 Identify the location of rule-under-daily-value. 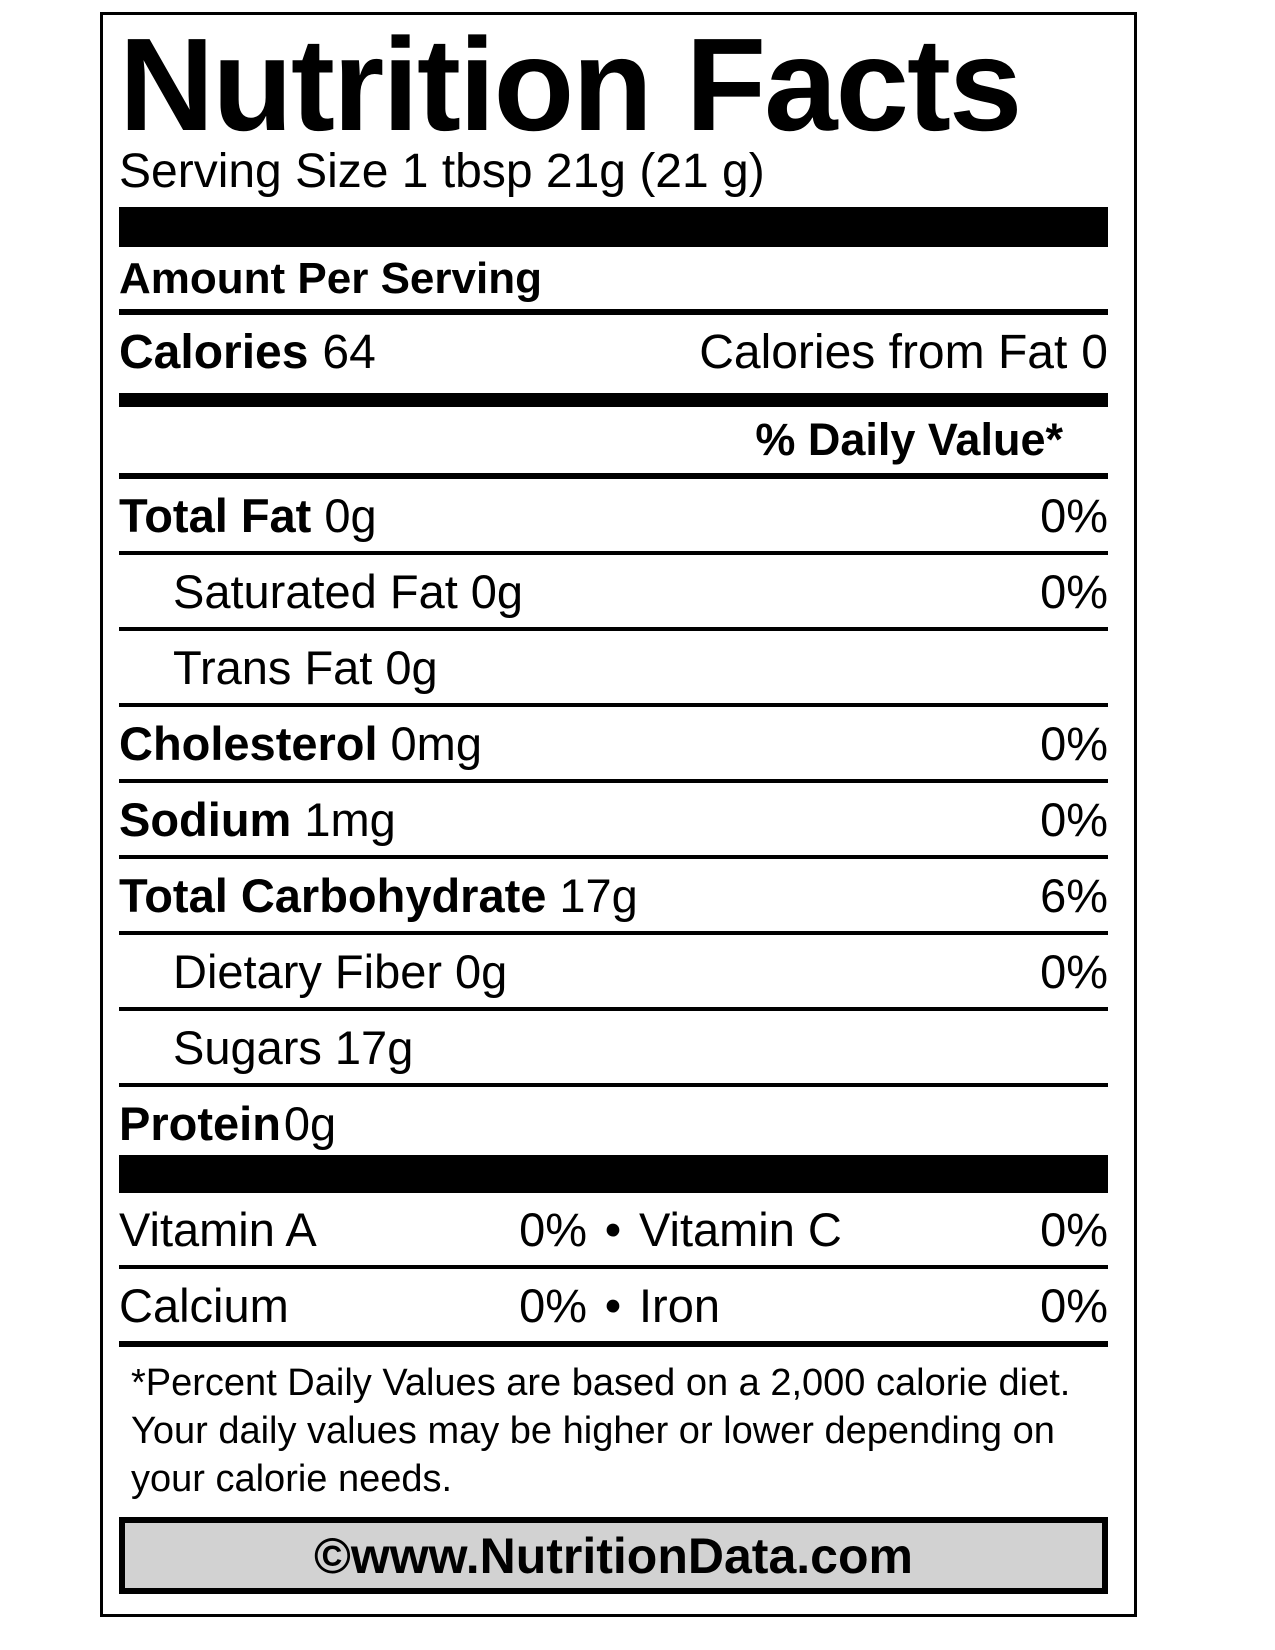
(613, 476).